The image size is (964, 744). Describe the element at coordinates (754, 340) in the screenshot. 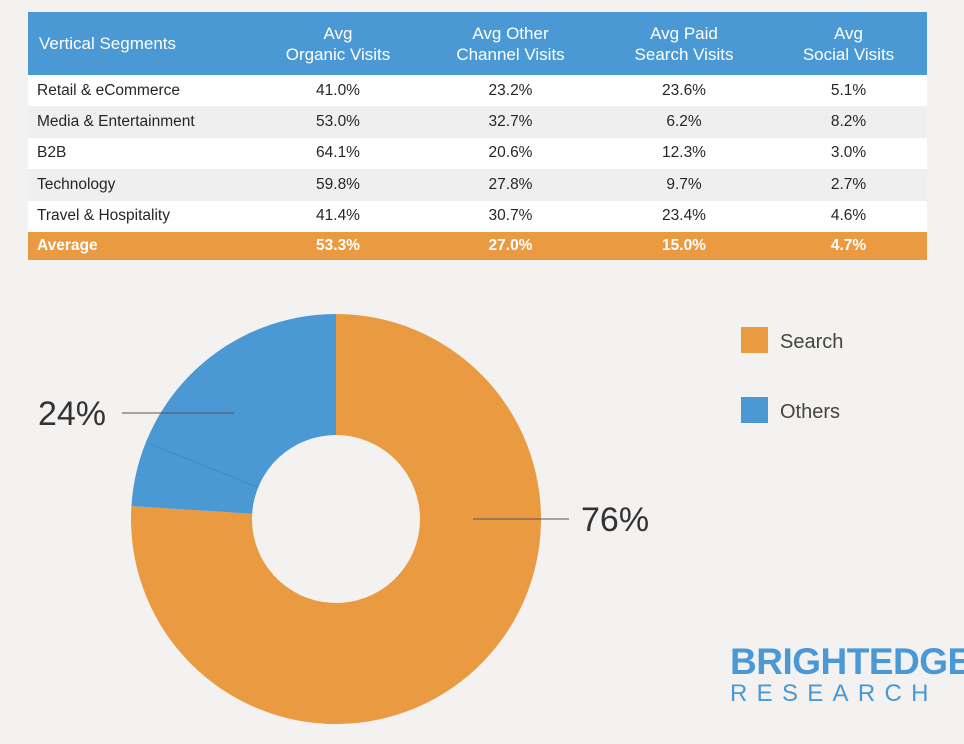

I see `legend-swatch-search` at that location.